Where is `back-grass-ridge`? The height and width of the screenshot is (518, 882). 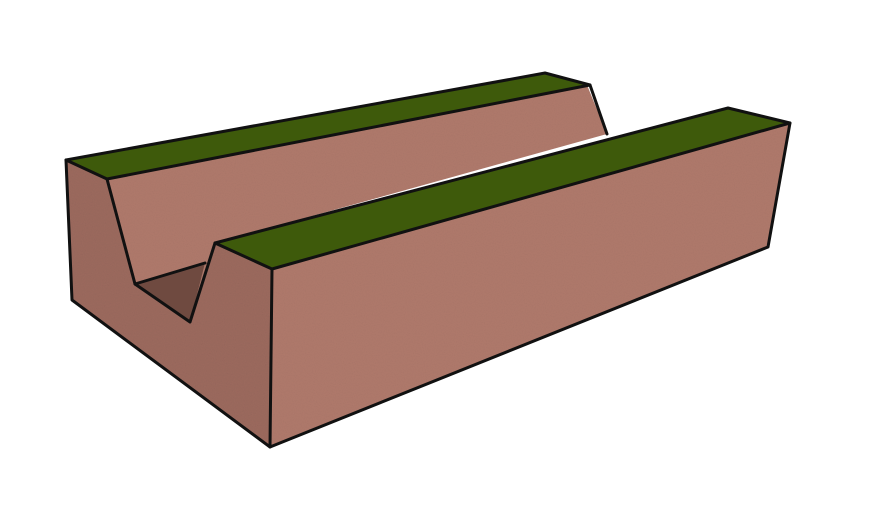 back-grass-ridge is located at coordinates (328, 126).